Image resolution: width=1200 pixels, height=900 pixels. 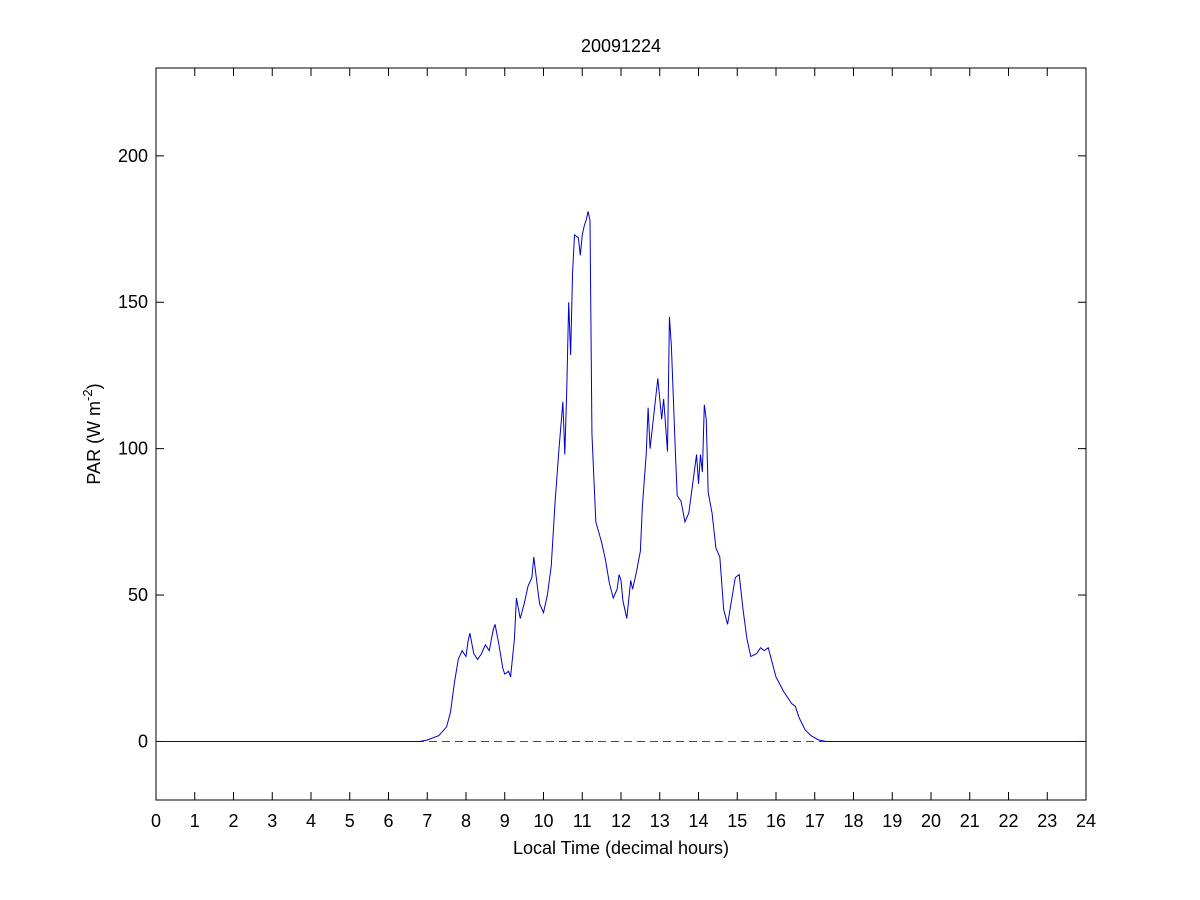 I want to click on x-tick-label: 3, so click(x=272, y=821).